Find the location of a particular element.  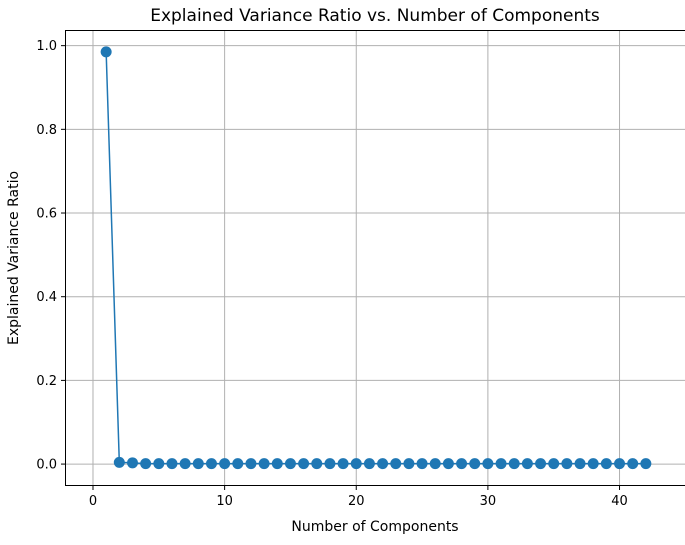

y-axis: 0.0 0.2 0.4 0.6 0.8 1.0 is located at coordinates (51, 256).